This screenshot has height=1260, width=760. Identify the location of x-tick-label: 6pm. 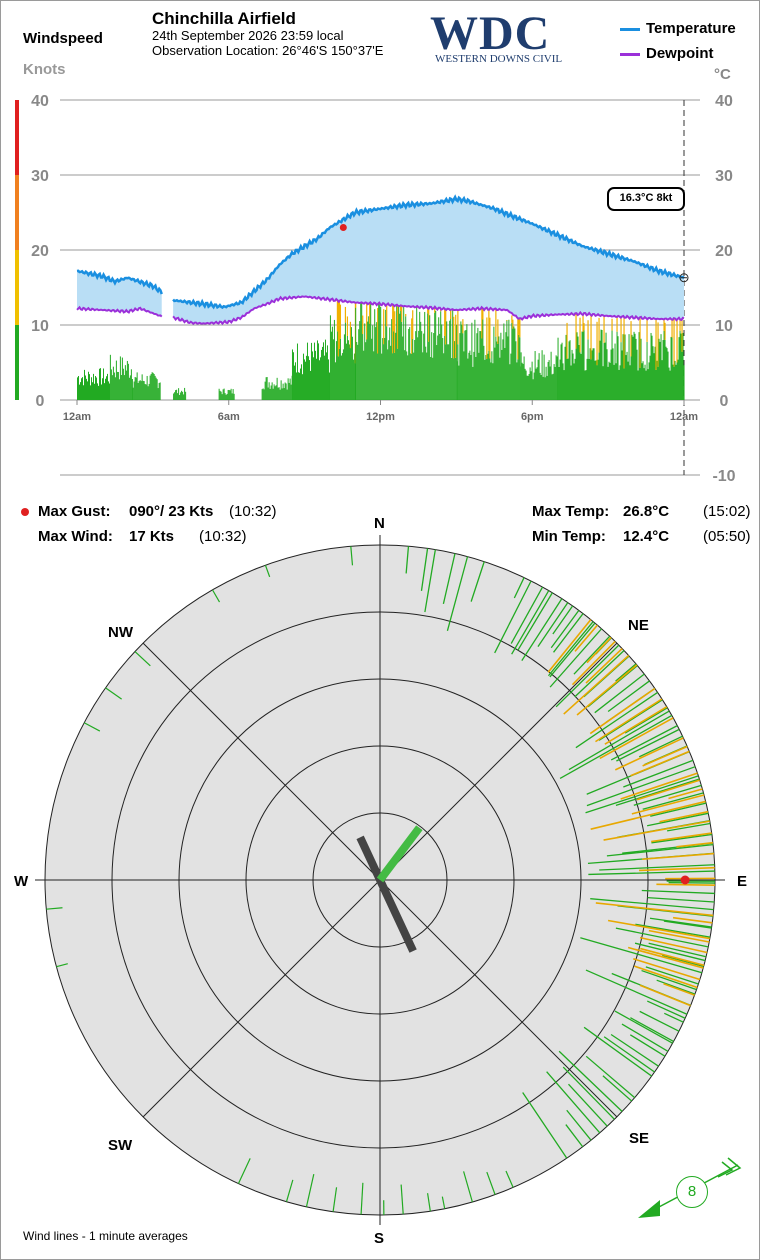
(532, 417).